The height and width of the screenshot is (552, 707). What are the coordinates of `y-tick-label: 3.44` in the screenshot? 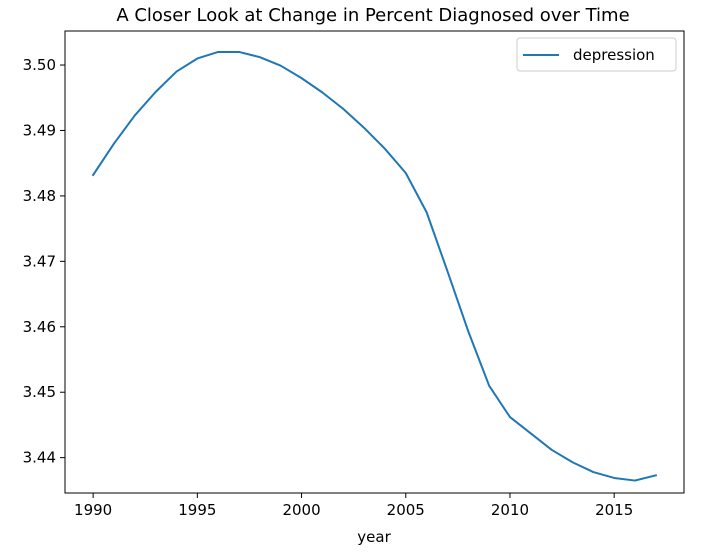 It's located at (39, 458).